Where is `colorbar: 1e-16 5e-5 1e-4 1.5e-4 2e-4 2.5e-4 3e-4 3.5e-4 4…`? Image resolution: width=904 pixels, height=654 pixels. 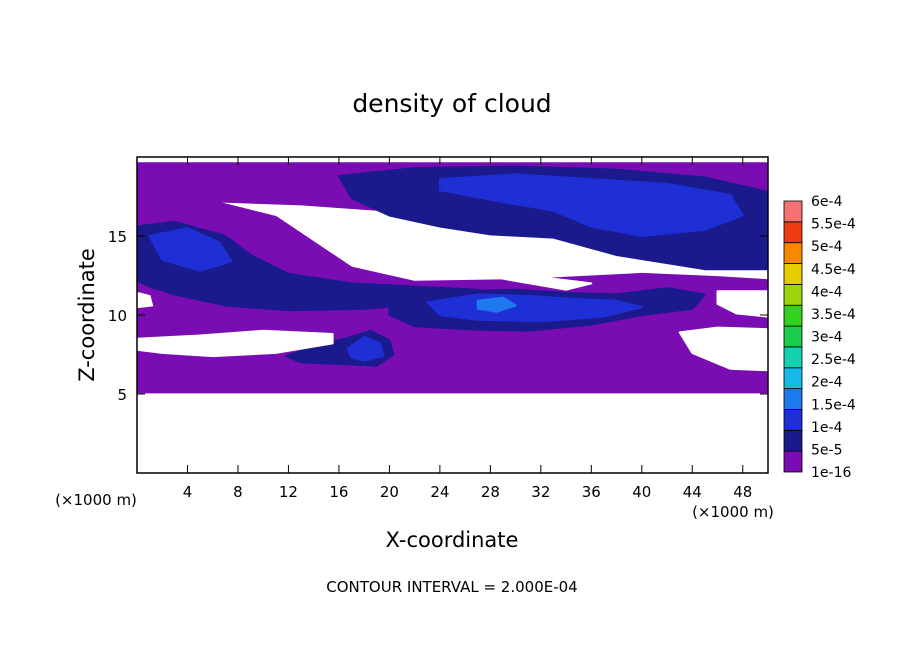
colorbar: 1e-16 5e-5 1e-4 1.5e-4 2e-4 2.5e-4 3e-4 3.5e-4 4… is located at coordinates (819, 337).